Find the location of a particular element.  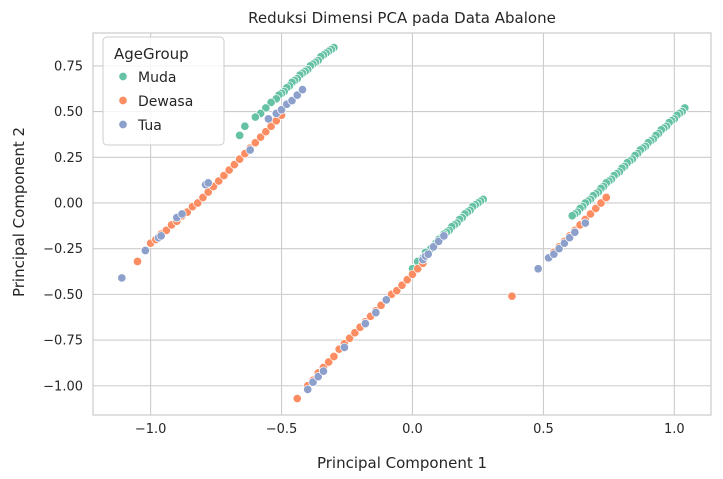

y-axis-title: Principal Component 2 is located at coordinates (19, 212).